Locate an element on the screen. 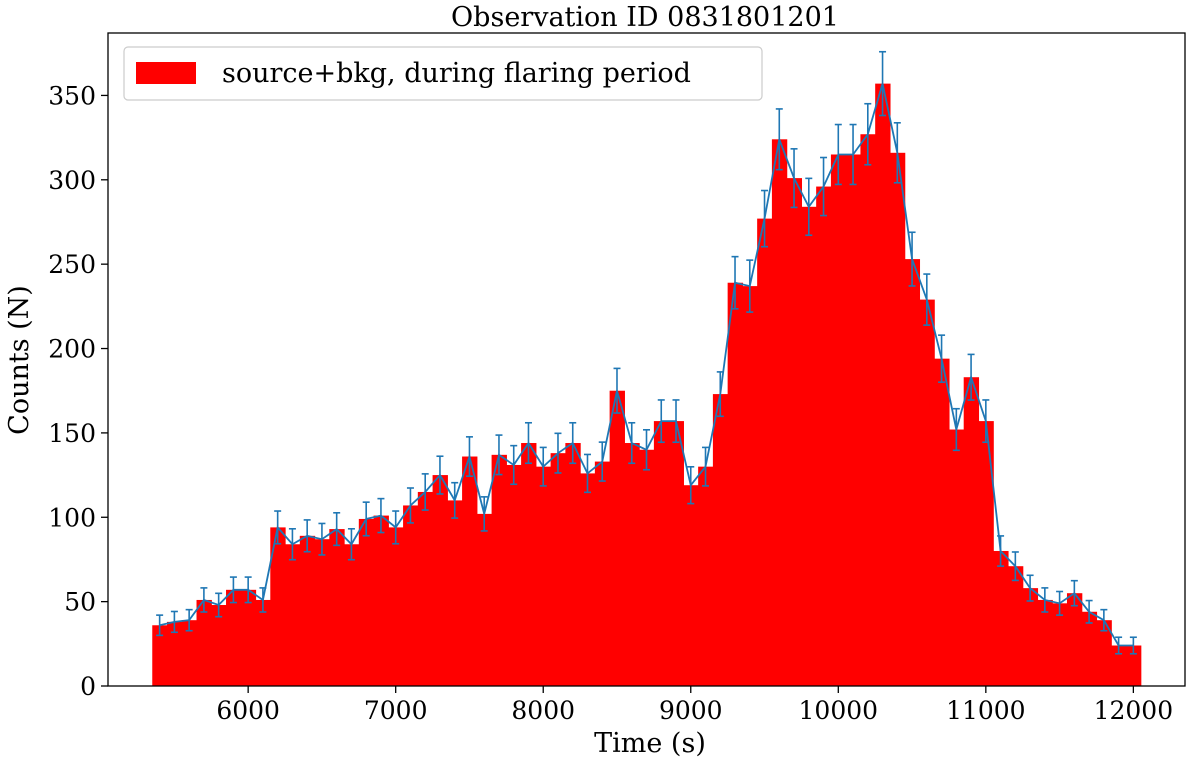  y-tick-label: 250 is located at coordinates (72, 264).